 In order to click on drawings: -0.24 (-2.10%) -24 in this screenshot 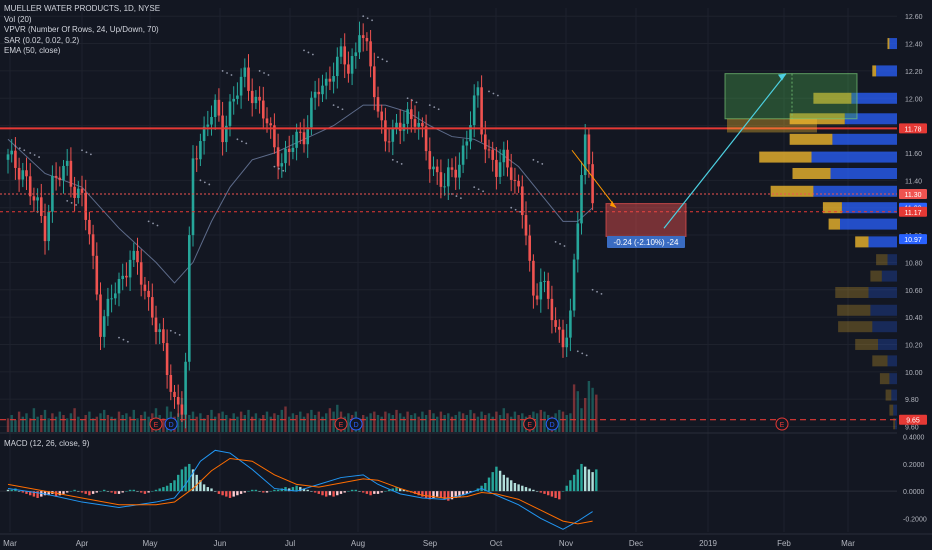, I will do `click(714, 160)`.